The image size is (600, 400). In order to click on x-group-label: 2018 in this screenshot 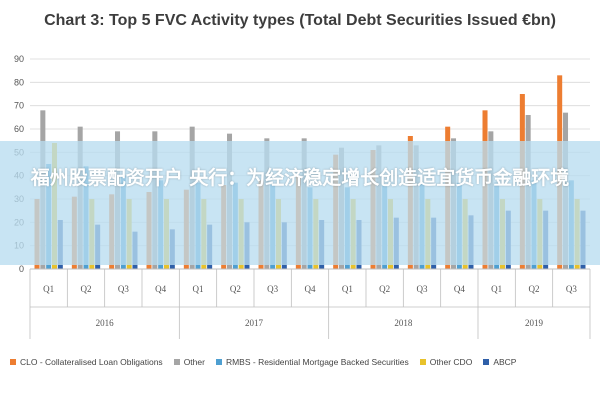, I will do `click(403, 323)`.